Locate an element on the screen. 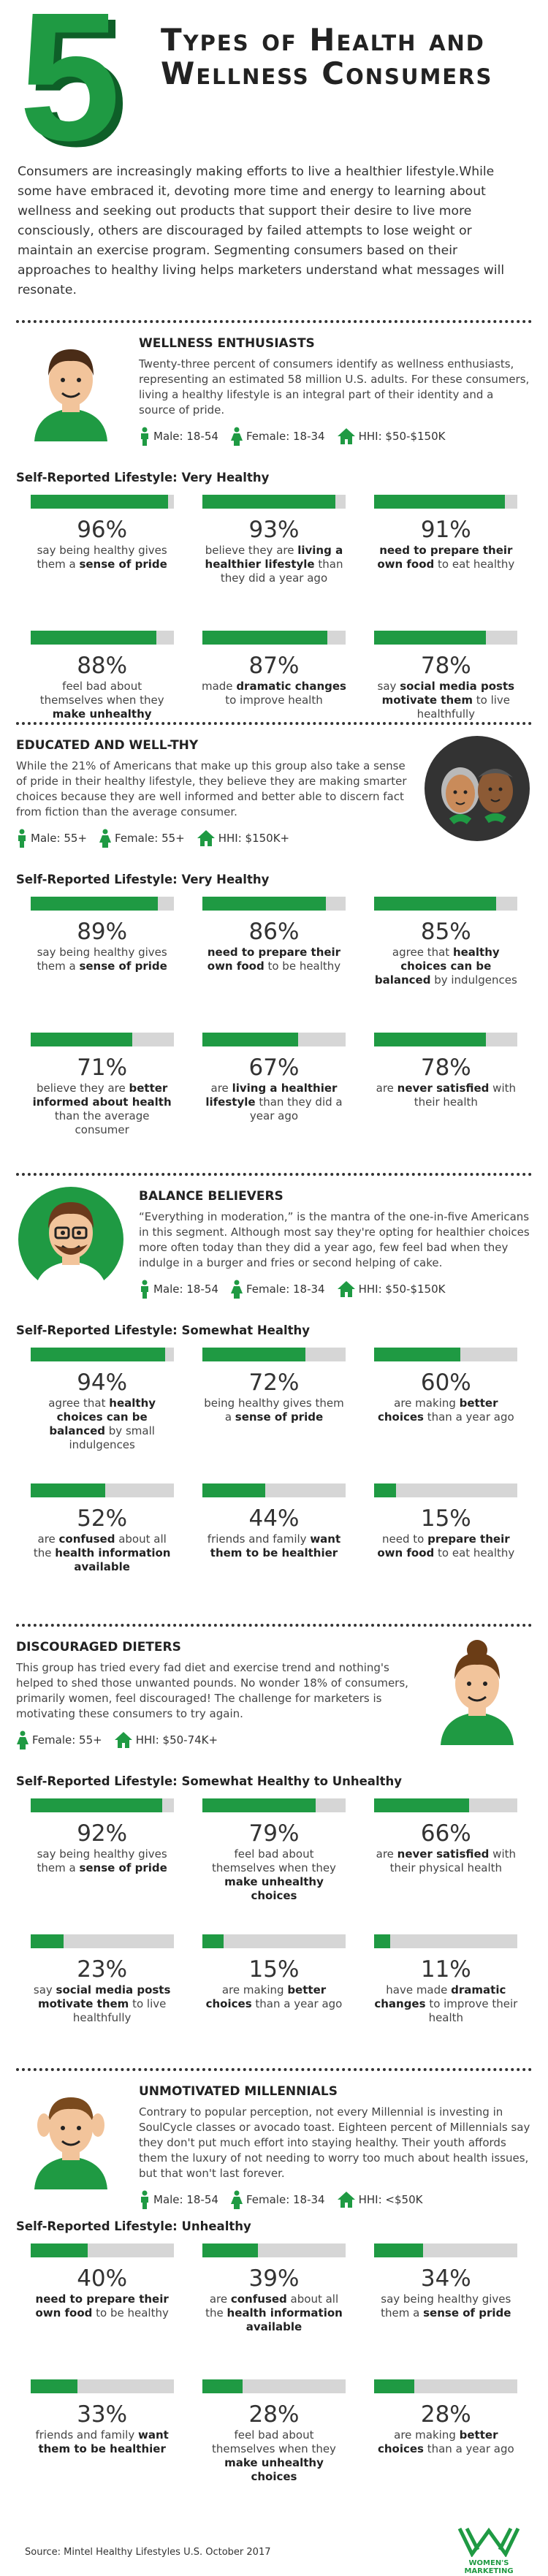  lifestyle: Self-Reported Lifestyle: Very Healthy is located at coordinates (143, 478).